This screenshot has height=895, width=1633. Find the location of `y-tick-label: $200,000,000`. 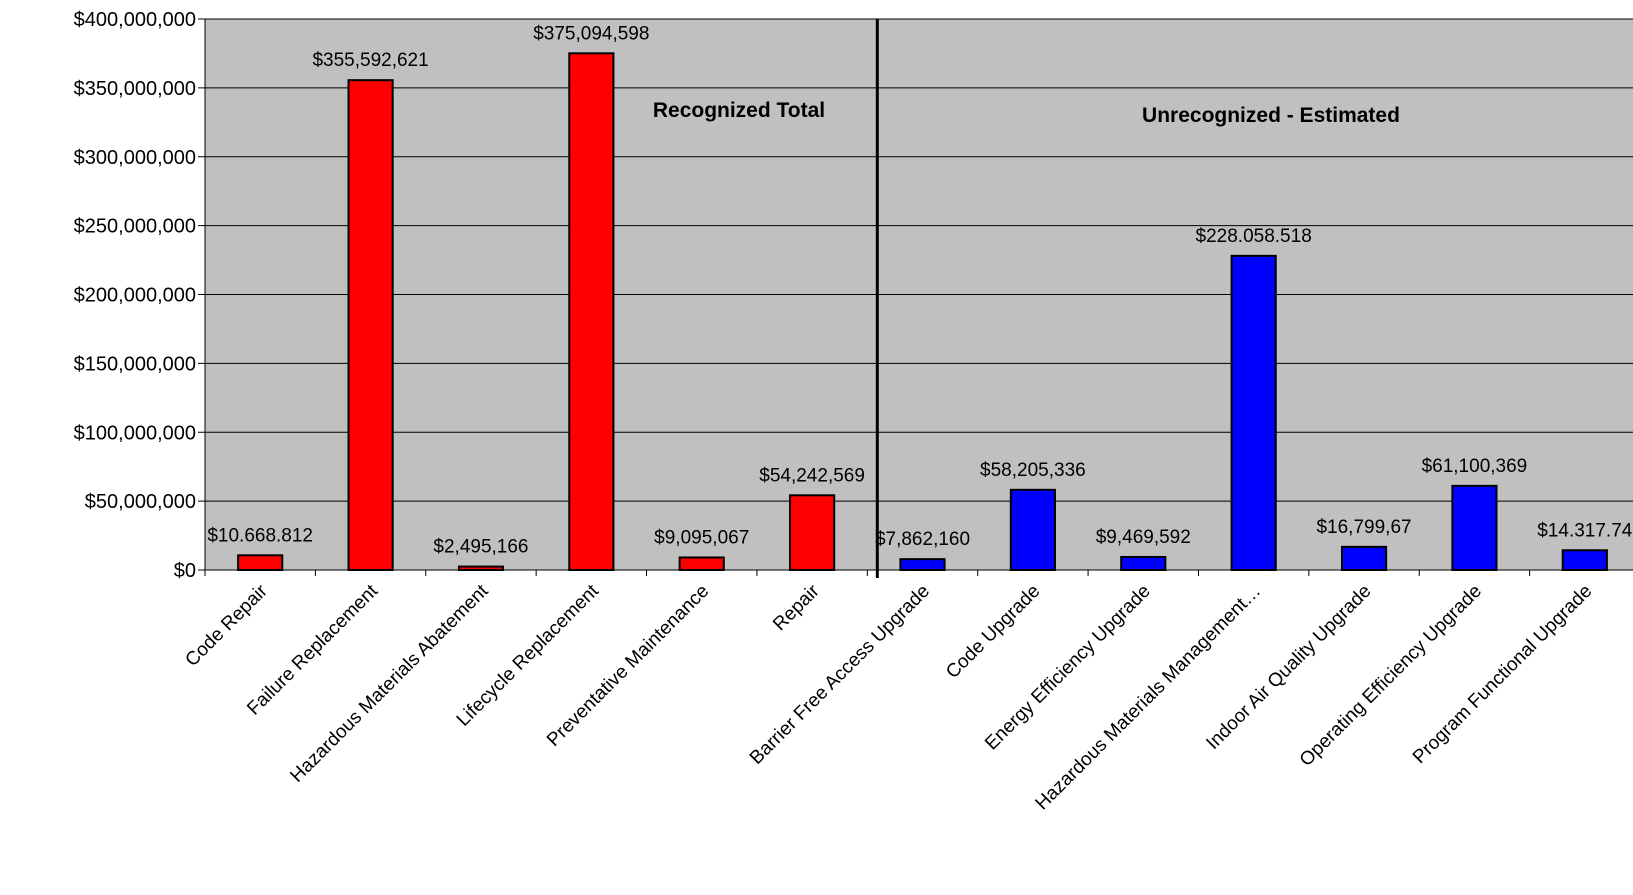

y-tick-label: $200,000,000 is located at coordinates (135, 296).